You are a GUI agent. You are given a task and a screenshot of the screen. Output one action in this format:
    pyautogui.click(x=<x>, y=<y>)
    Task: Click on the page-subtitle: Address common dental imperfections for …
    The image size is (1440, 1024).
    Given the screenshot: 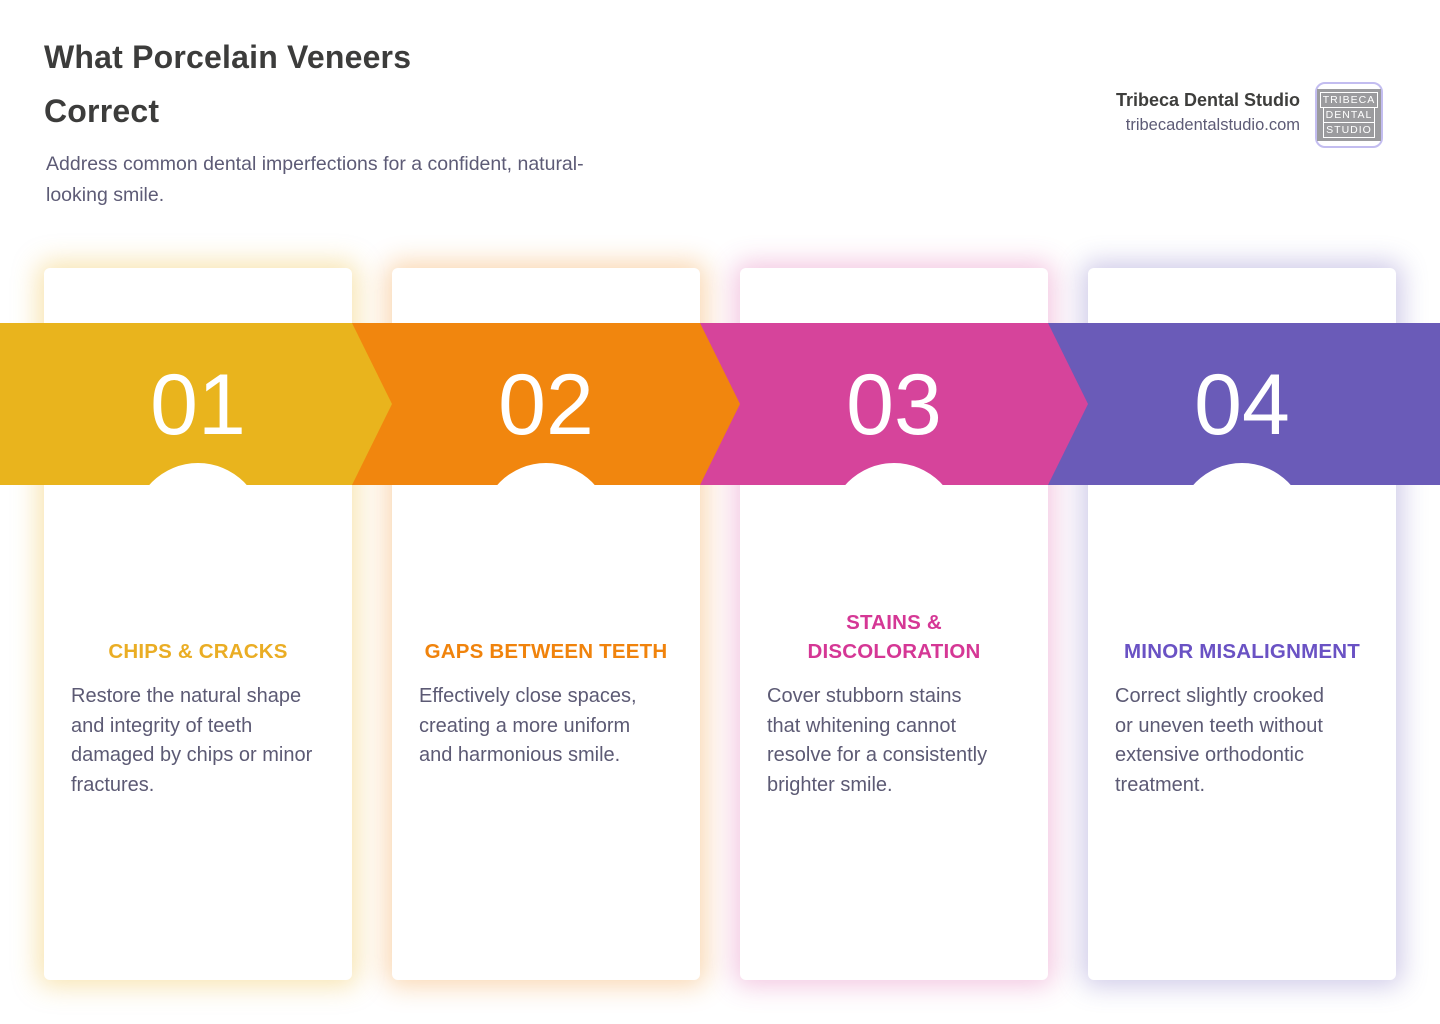 What is the action you would take?
    pyautogui.click(x=315, y=179)
    